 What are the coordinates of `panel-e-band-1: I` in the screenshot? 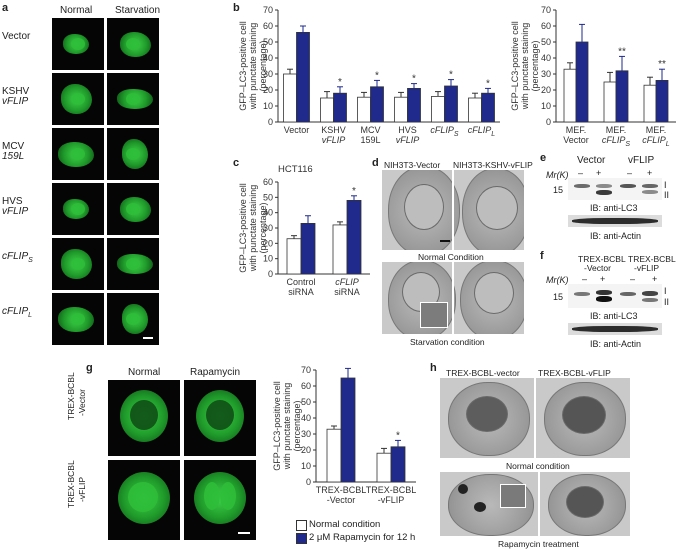 It's located at (665, 185).